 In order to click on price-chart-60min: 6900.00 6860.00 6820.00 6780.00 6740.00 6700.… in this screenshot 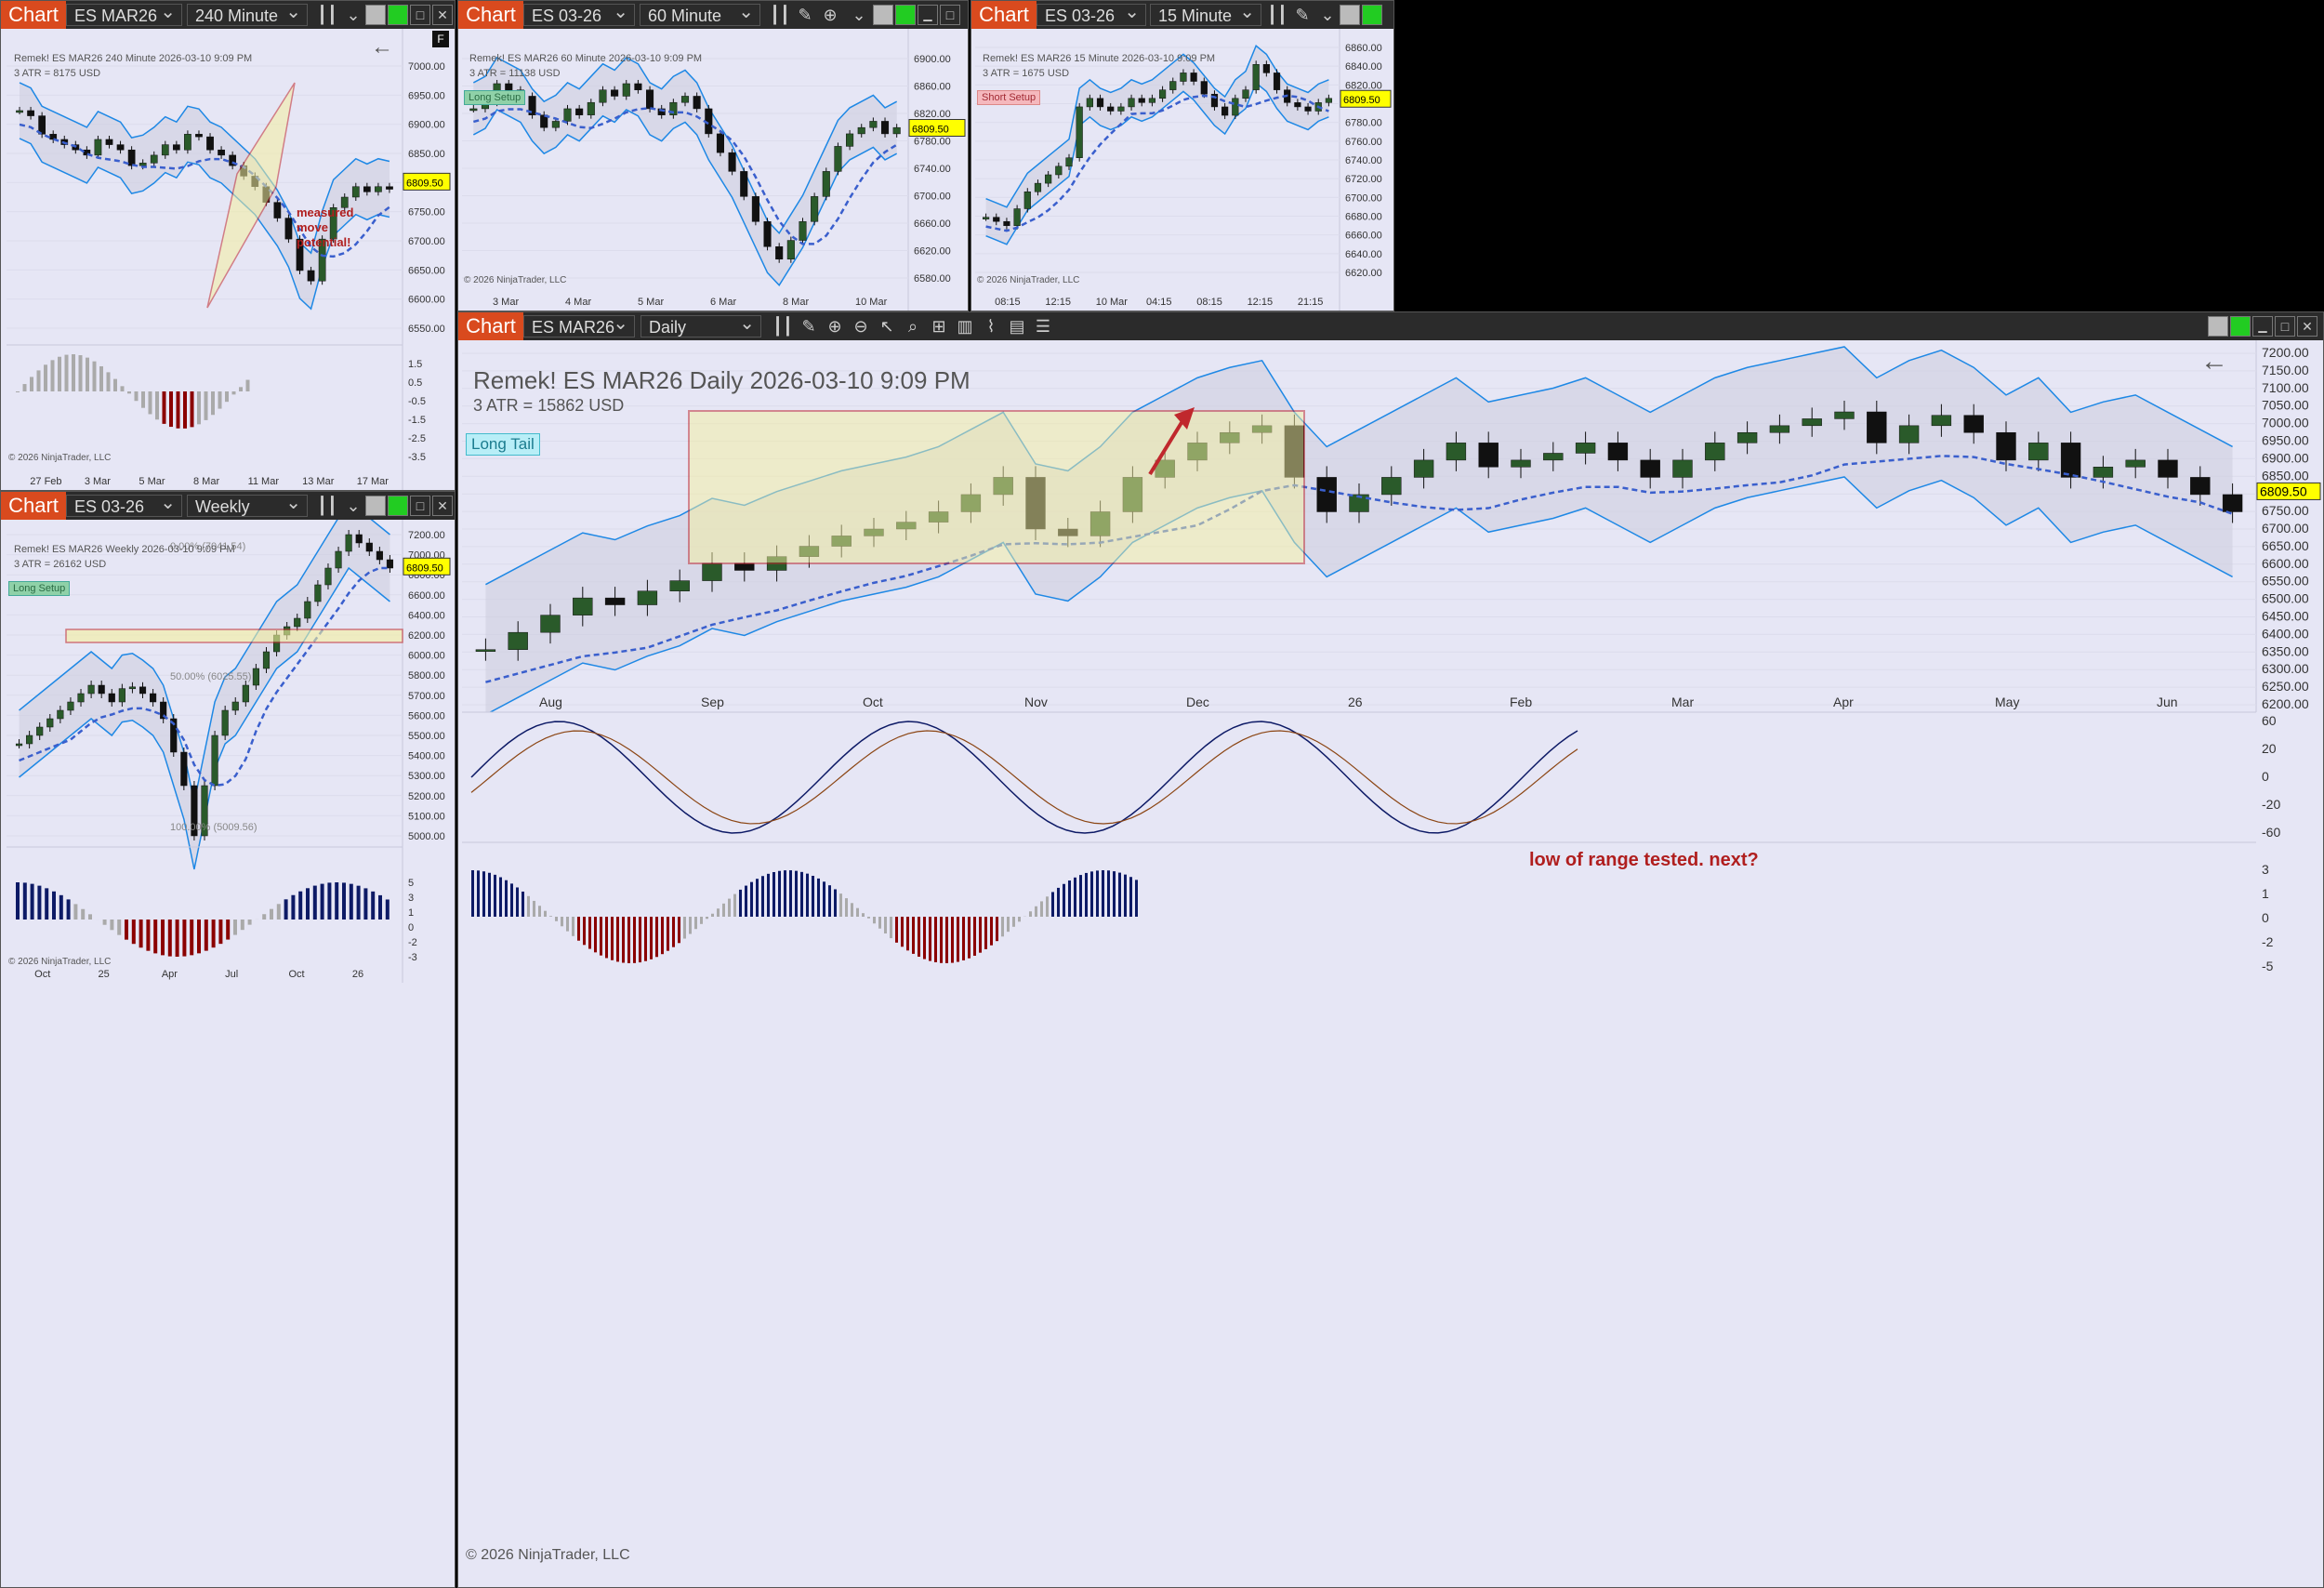, I will do `click(714, 170)`.